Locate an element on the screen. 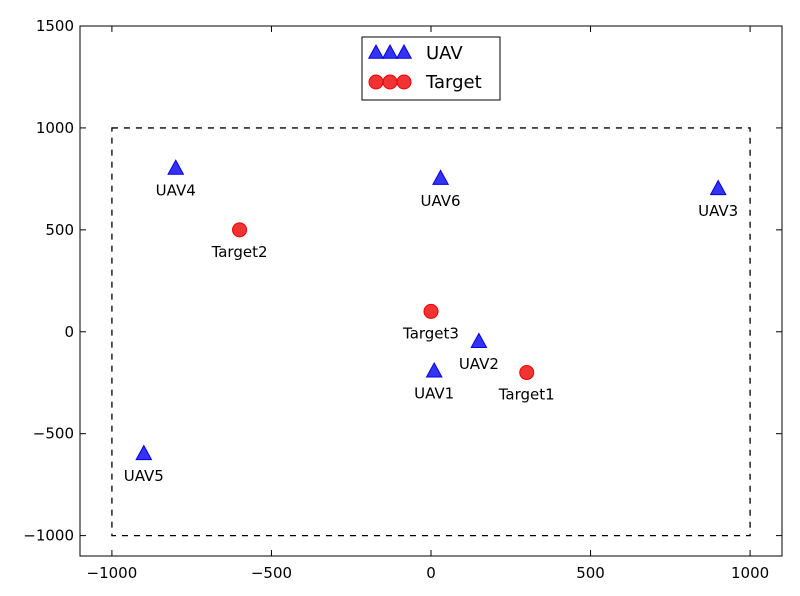  y-tick-label: −500 is located at coordinates (53, 434).